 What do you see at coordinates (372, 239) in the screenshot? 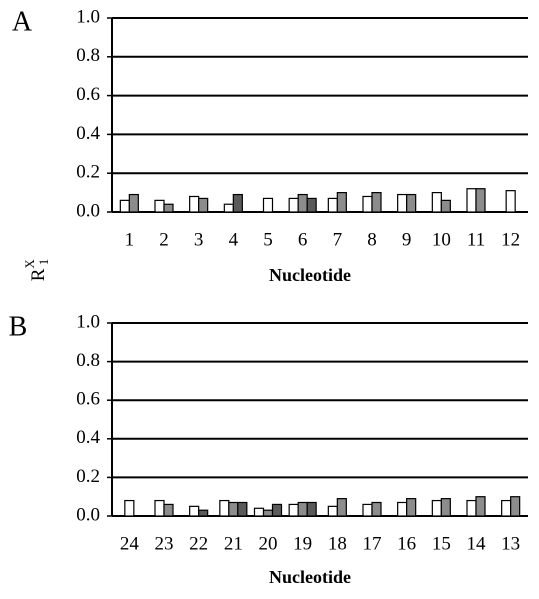
I see `x-tick-label: 8` at bounding box center [372, 239].